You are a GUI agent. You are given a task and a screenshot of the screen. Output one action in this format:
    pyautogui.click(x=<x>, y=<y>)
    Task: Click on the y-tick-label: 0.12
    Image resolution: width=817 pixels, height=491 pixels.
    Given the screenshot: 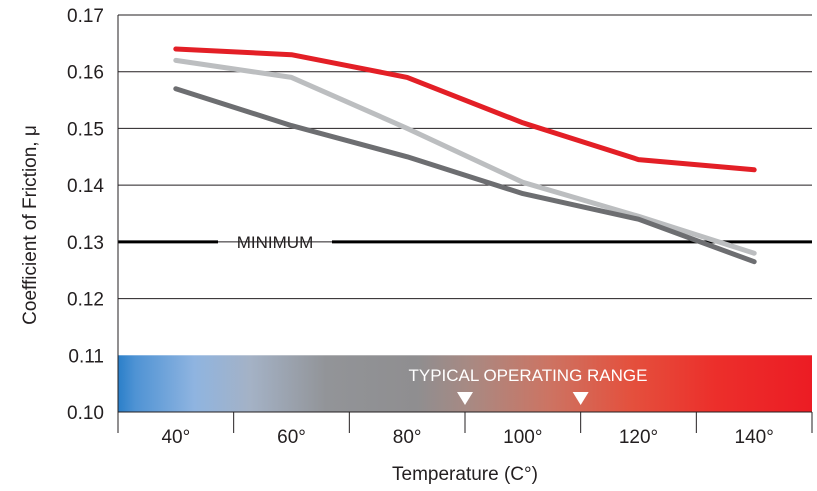 What is the action you would take?
    pyautogui.click(x=85, y=300)
    